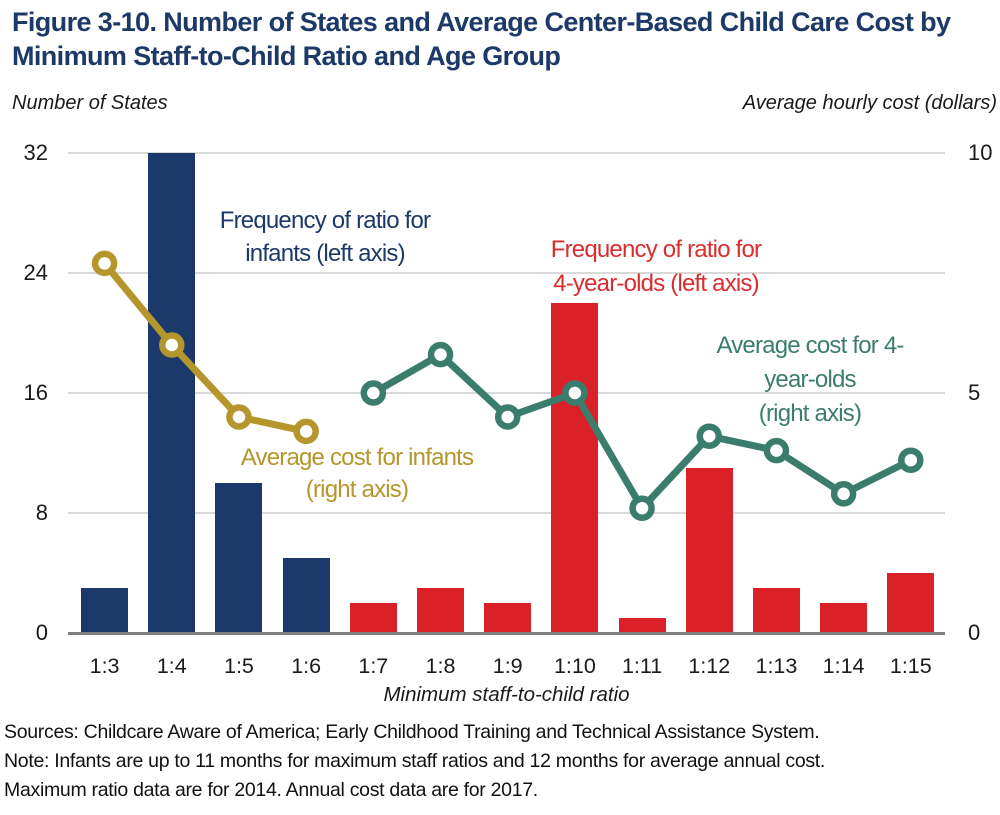  Describe the element at coordinates (325, 253) in the screenshot. I see `legend-line: infants (left axis)` at that location.